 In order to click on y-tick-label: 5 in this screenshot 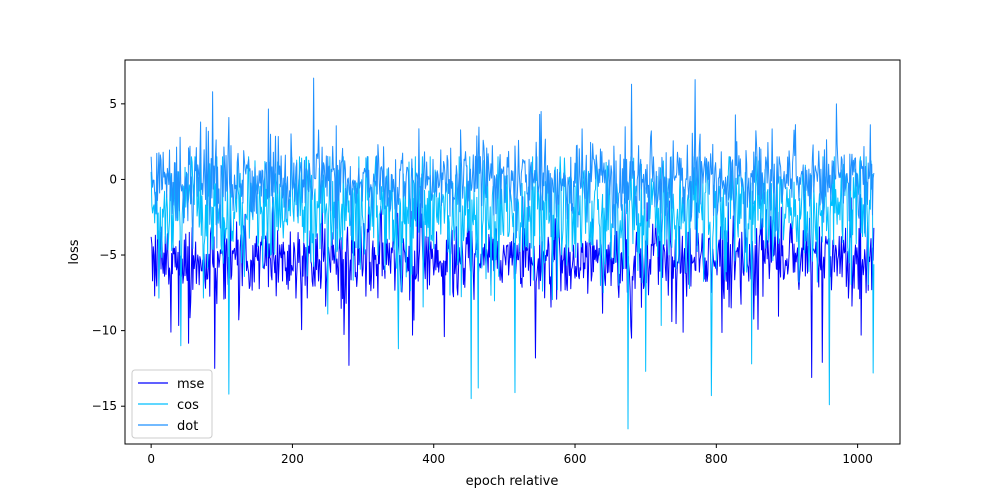, I will do `click(113, 104)`.